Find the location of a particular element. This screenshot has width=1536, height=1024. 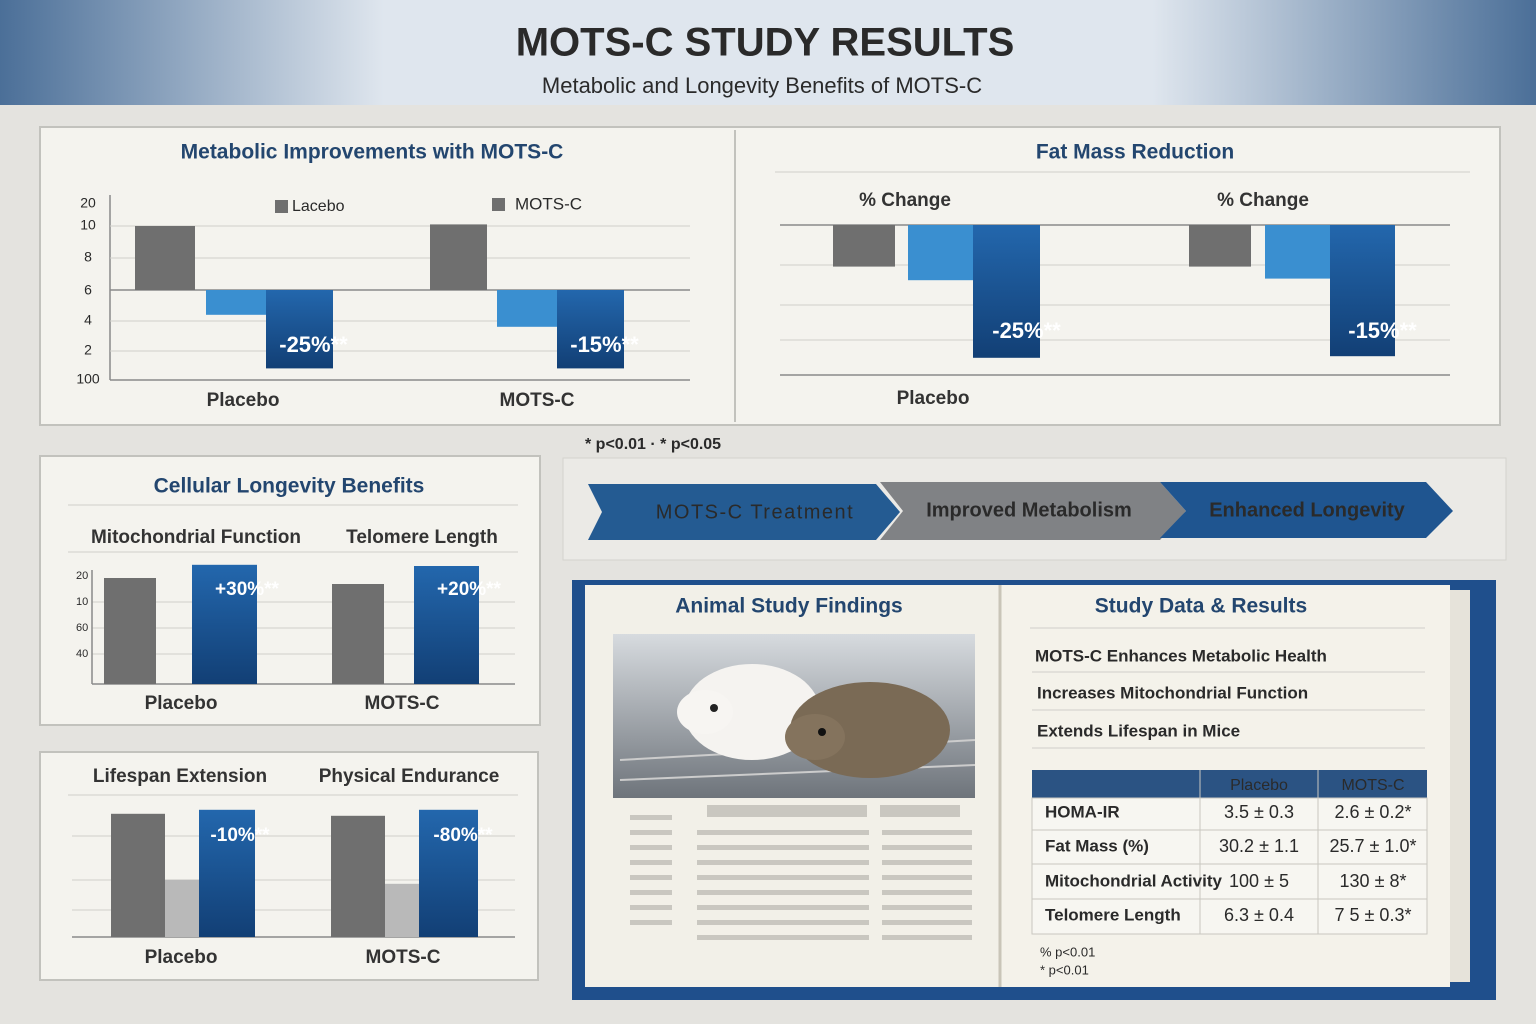

header-band is located at coordinates (768, 52).